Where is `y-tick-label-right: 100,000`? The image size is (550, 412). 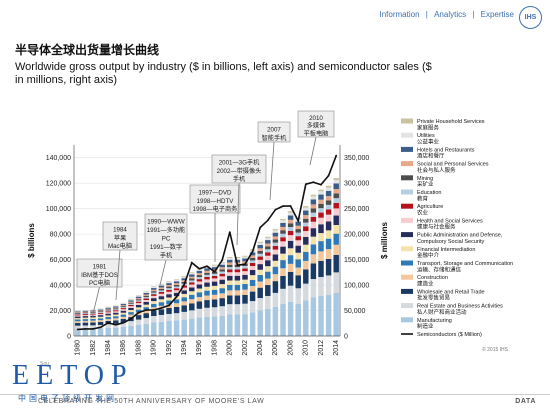
y-tick-label-right: 100,000 is located at coordinates (356, 286).